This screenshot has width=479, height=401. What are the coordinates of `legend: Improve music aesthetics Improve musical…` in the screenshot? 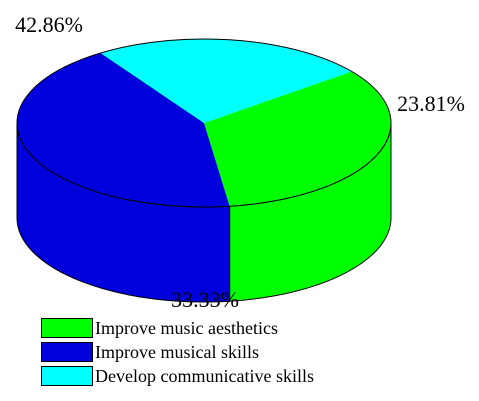 It's located at (177, 352).